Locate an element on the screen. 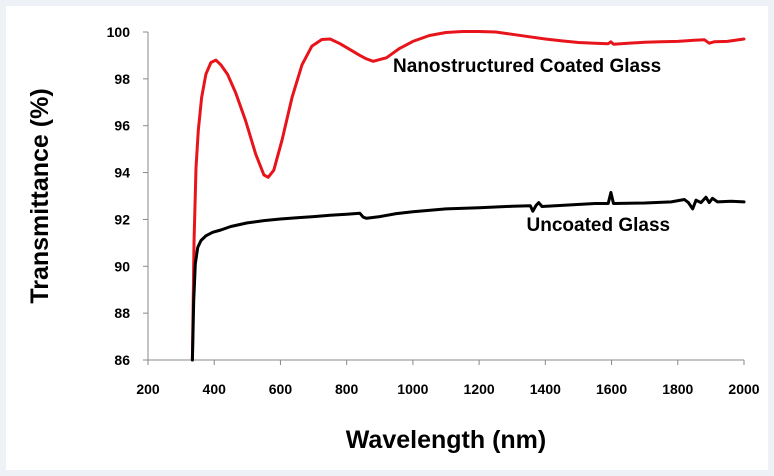  x-tick-label: 1600 is located at coordinates (611, 389).